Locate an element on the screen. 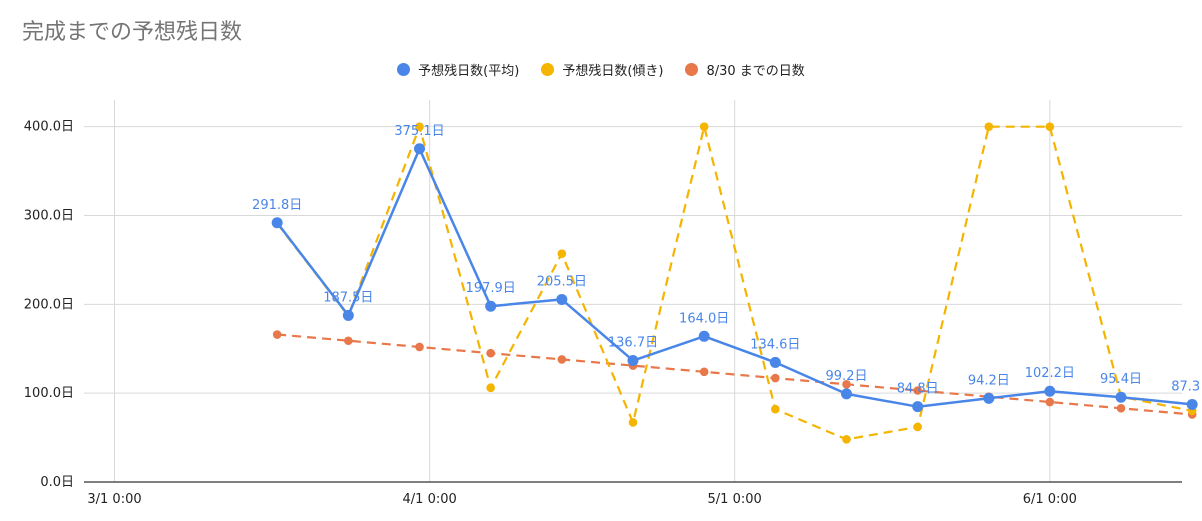 The width and height of the screenshot is (1202, 521). y-tick-label: 400.0日 is located at coordinates (49, 127).